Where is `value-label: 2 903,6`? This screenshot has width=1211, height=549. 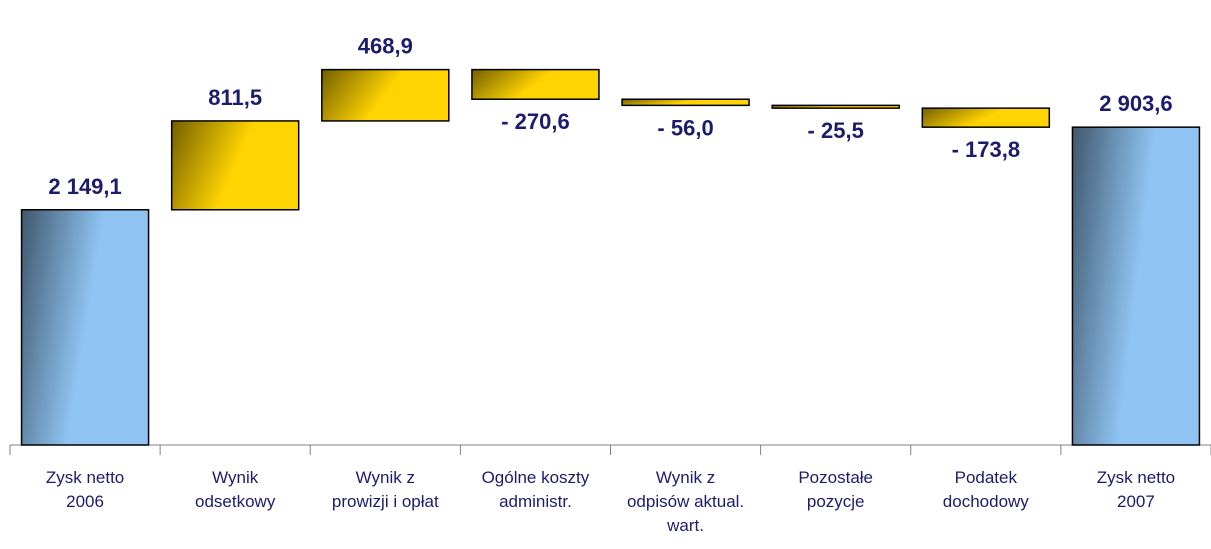
value-label: 2 903,6 is located at coordinates (1135, 103).